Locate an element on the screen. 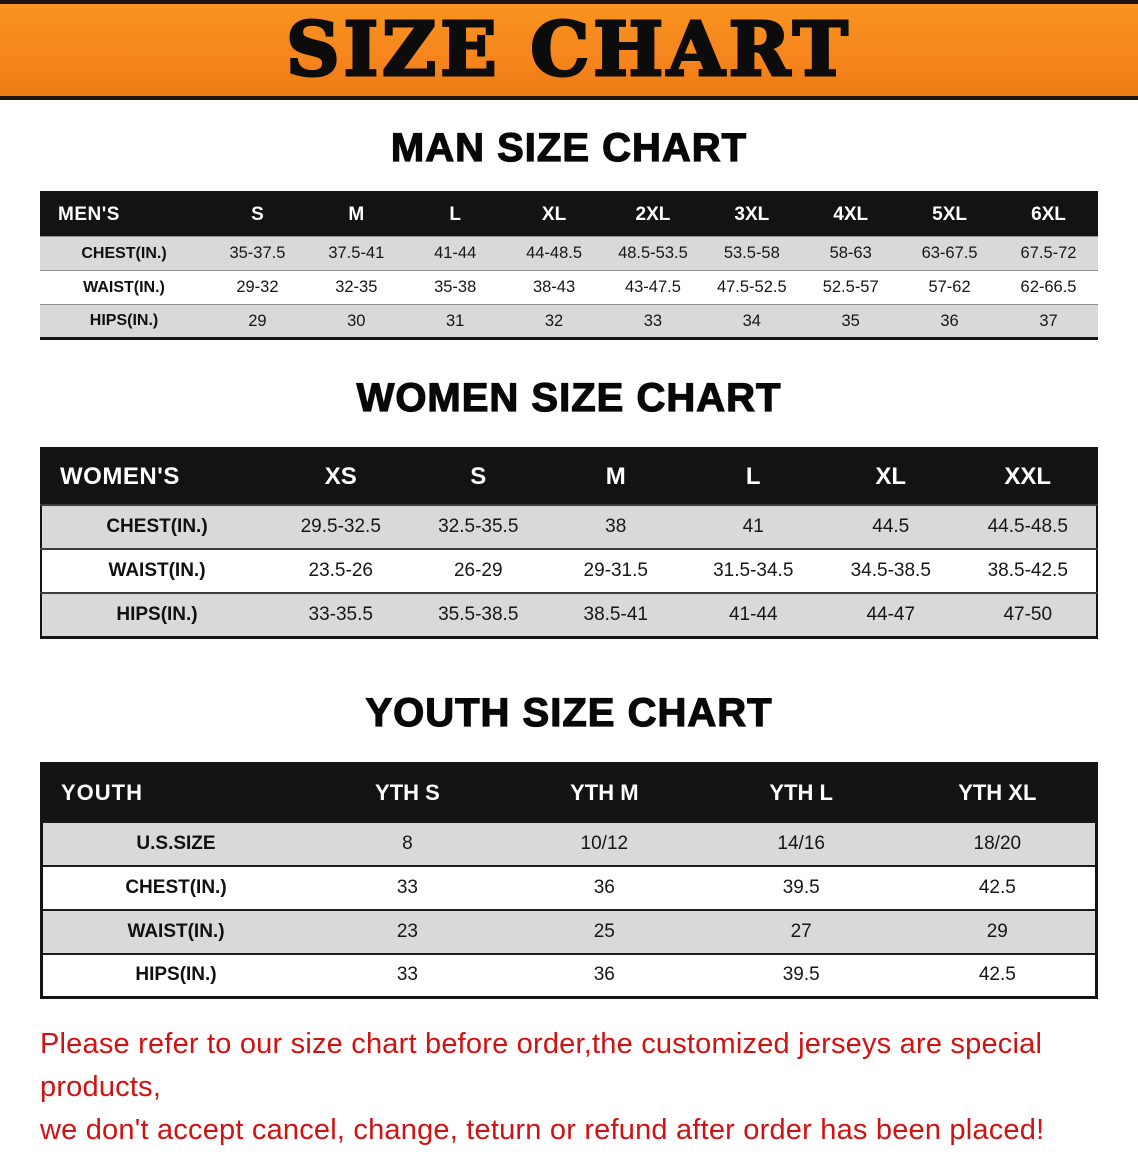 The image size is (1138, 1152). value-cell: 37.5-41 is located at coordinates (356, 253).